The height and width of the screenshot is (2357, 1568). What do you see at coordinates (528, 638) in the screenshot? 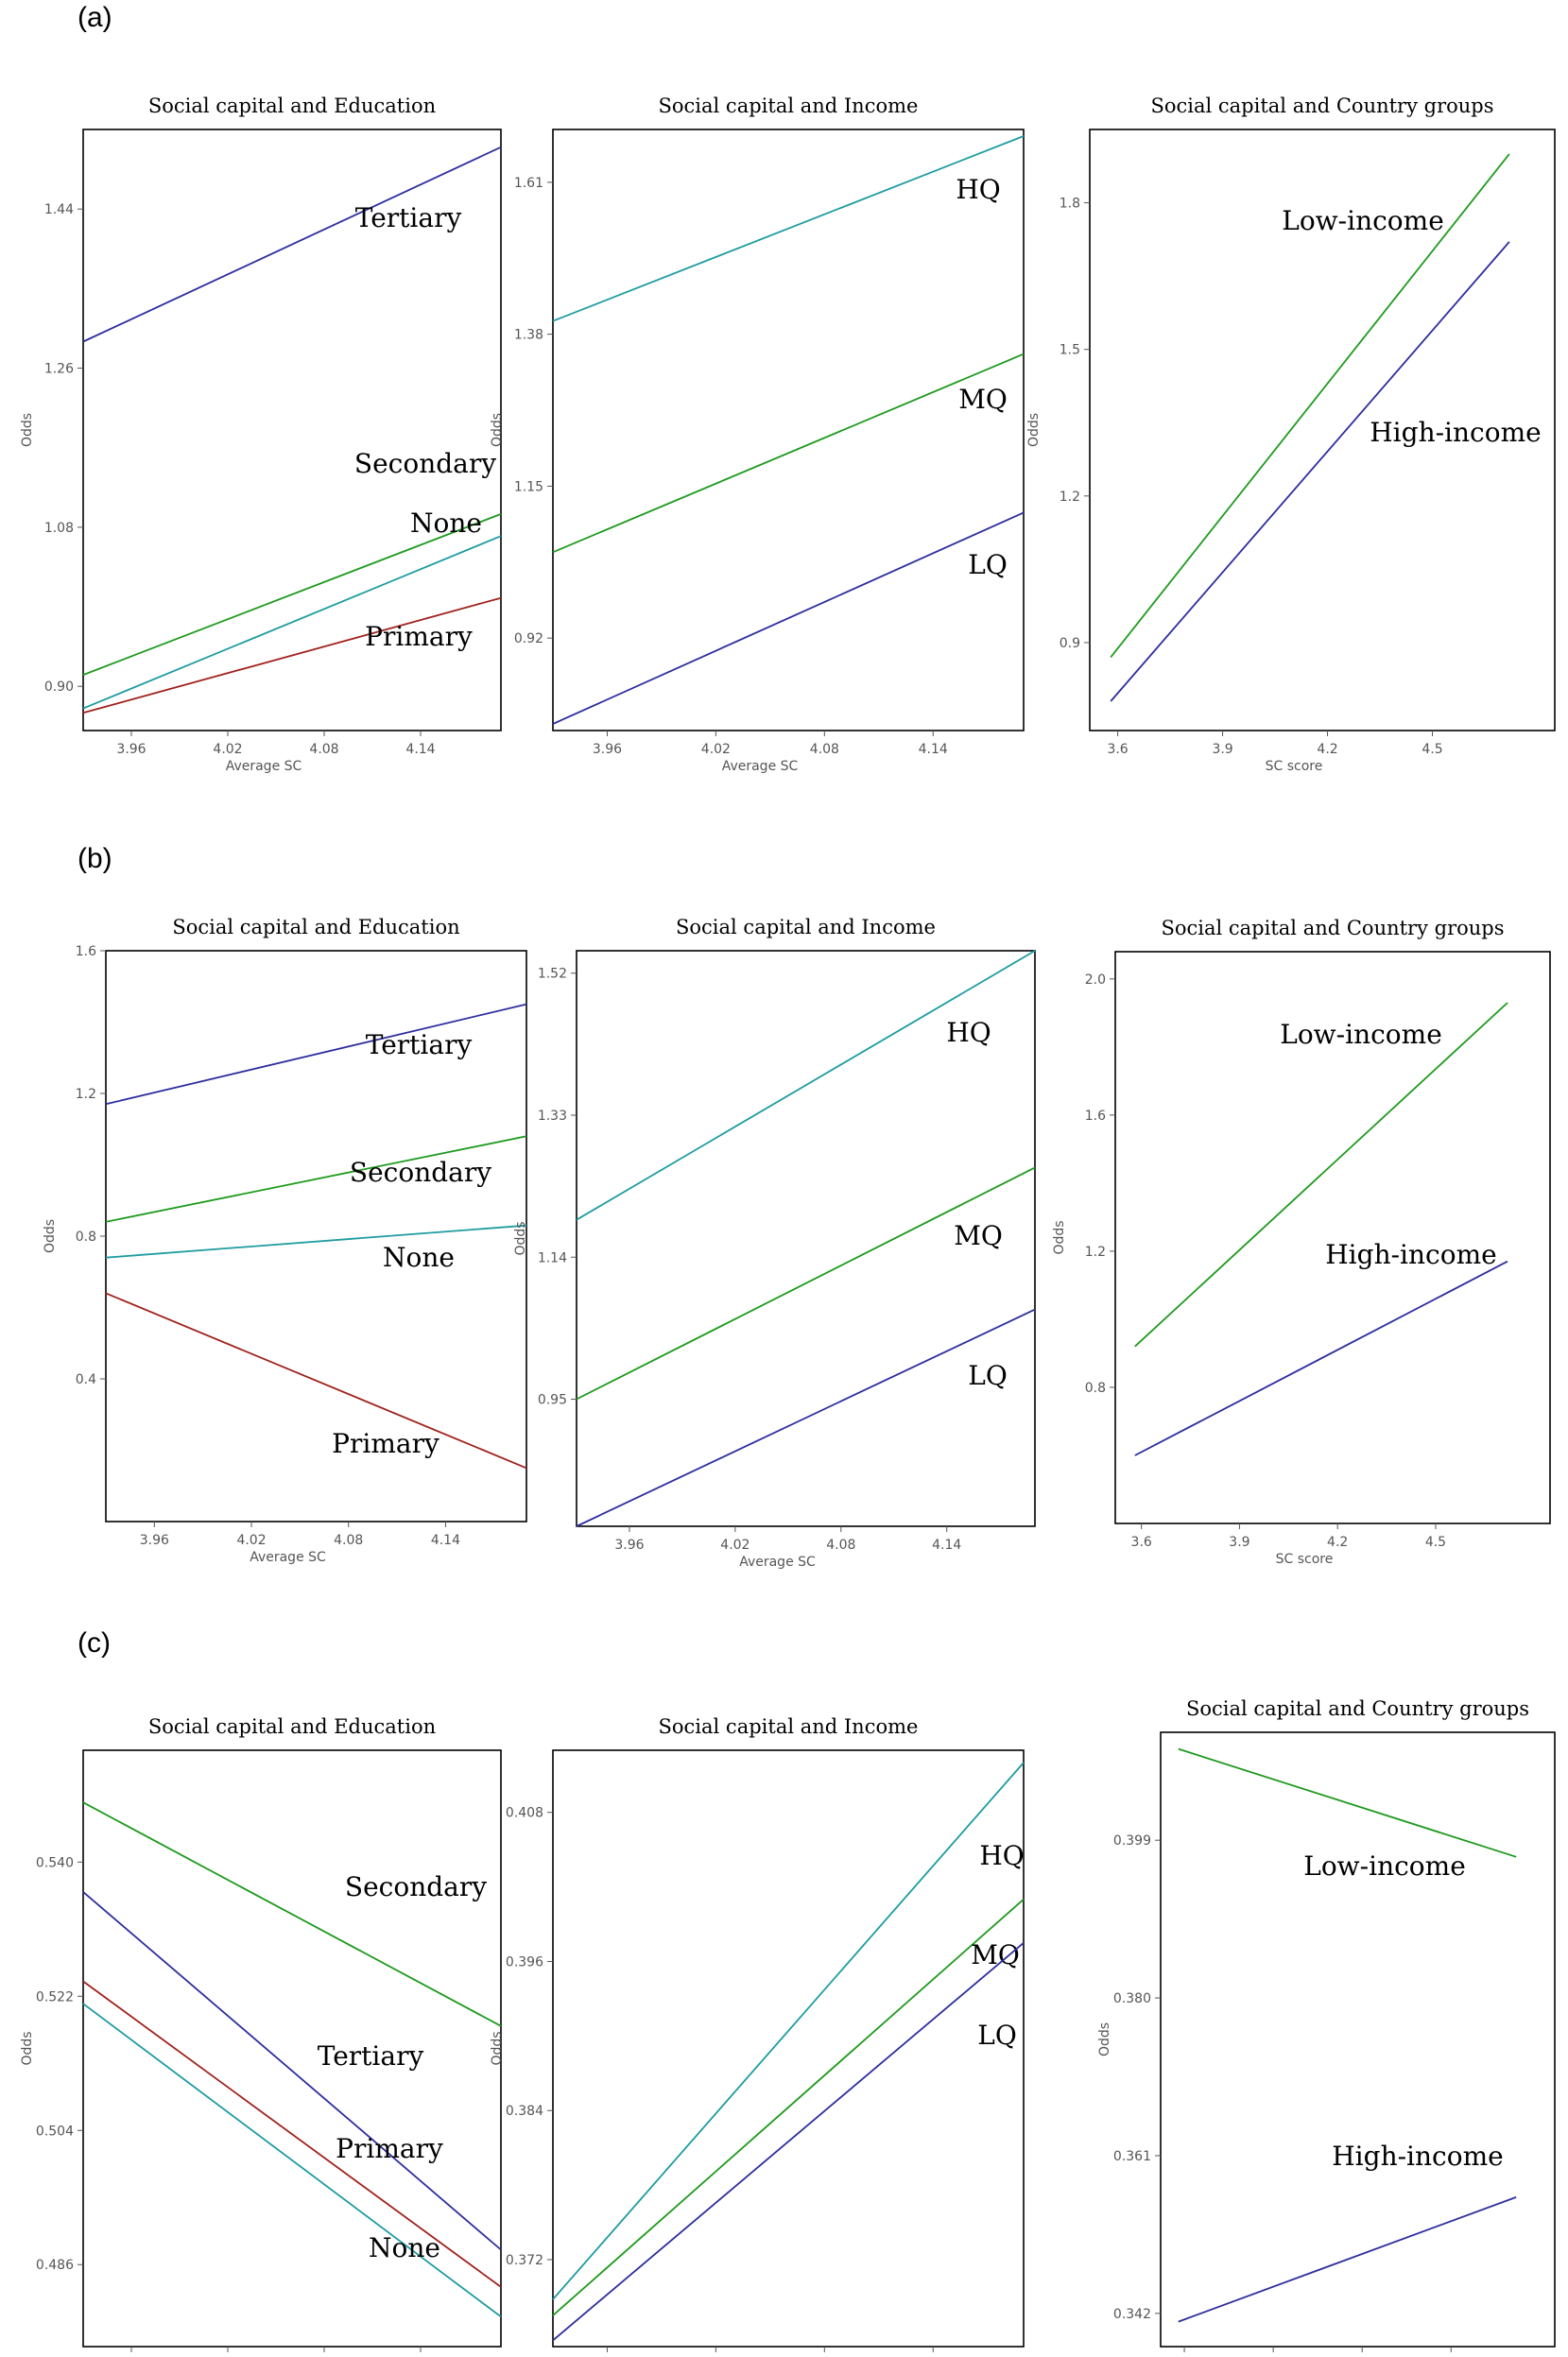
I see `y-tick-label: 0.92` at bounding box center [528, 638].